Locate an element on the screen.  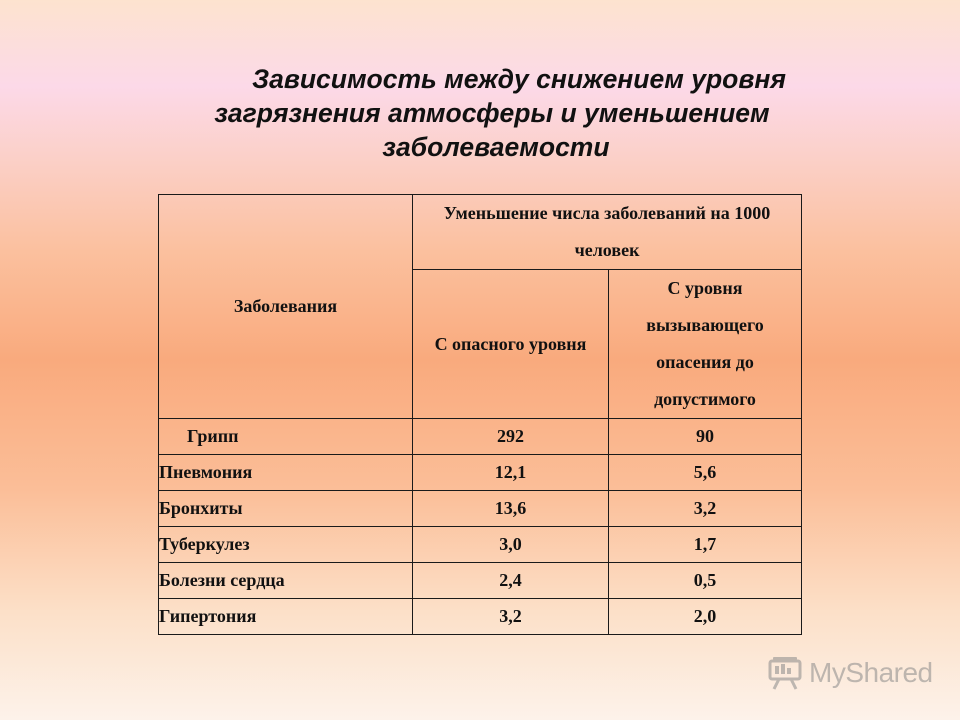
table-row: Пневмония 12,1 5,6 is located at coordinates (480, 472).